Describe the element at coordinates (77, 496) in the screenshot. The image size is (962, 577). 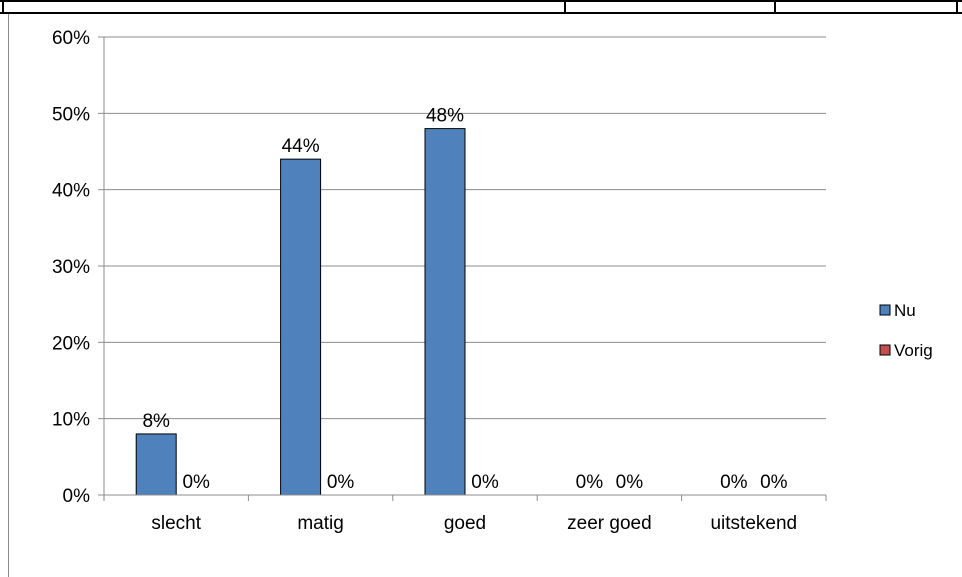
I see `y-tick-label: 0%` at that location.